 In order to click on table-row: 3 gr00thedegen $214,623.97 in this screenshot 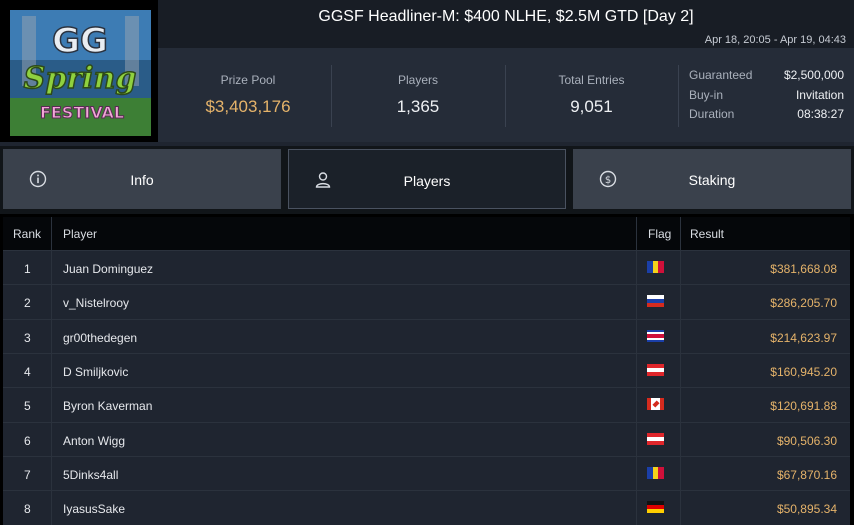, I will do `click(426, 335)`.